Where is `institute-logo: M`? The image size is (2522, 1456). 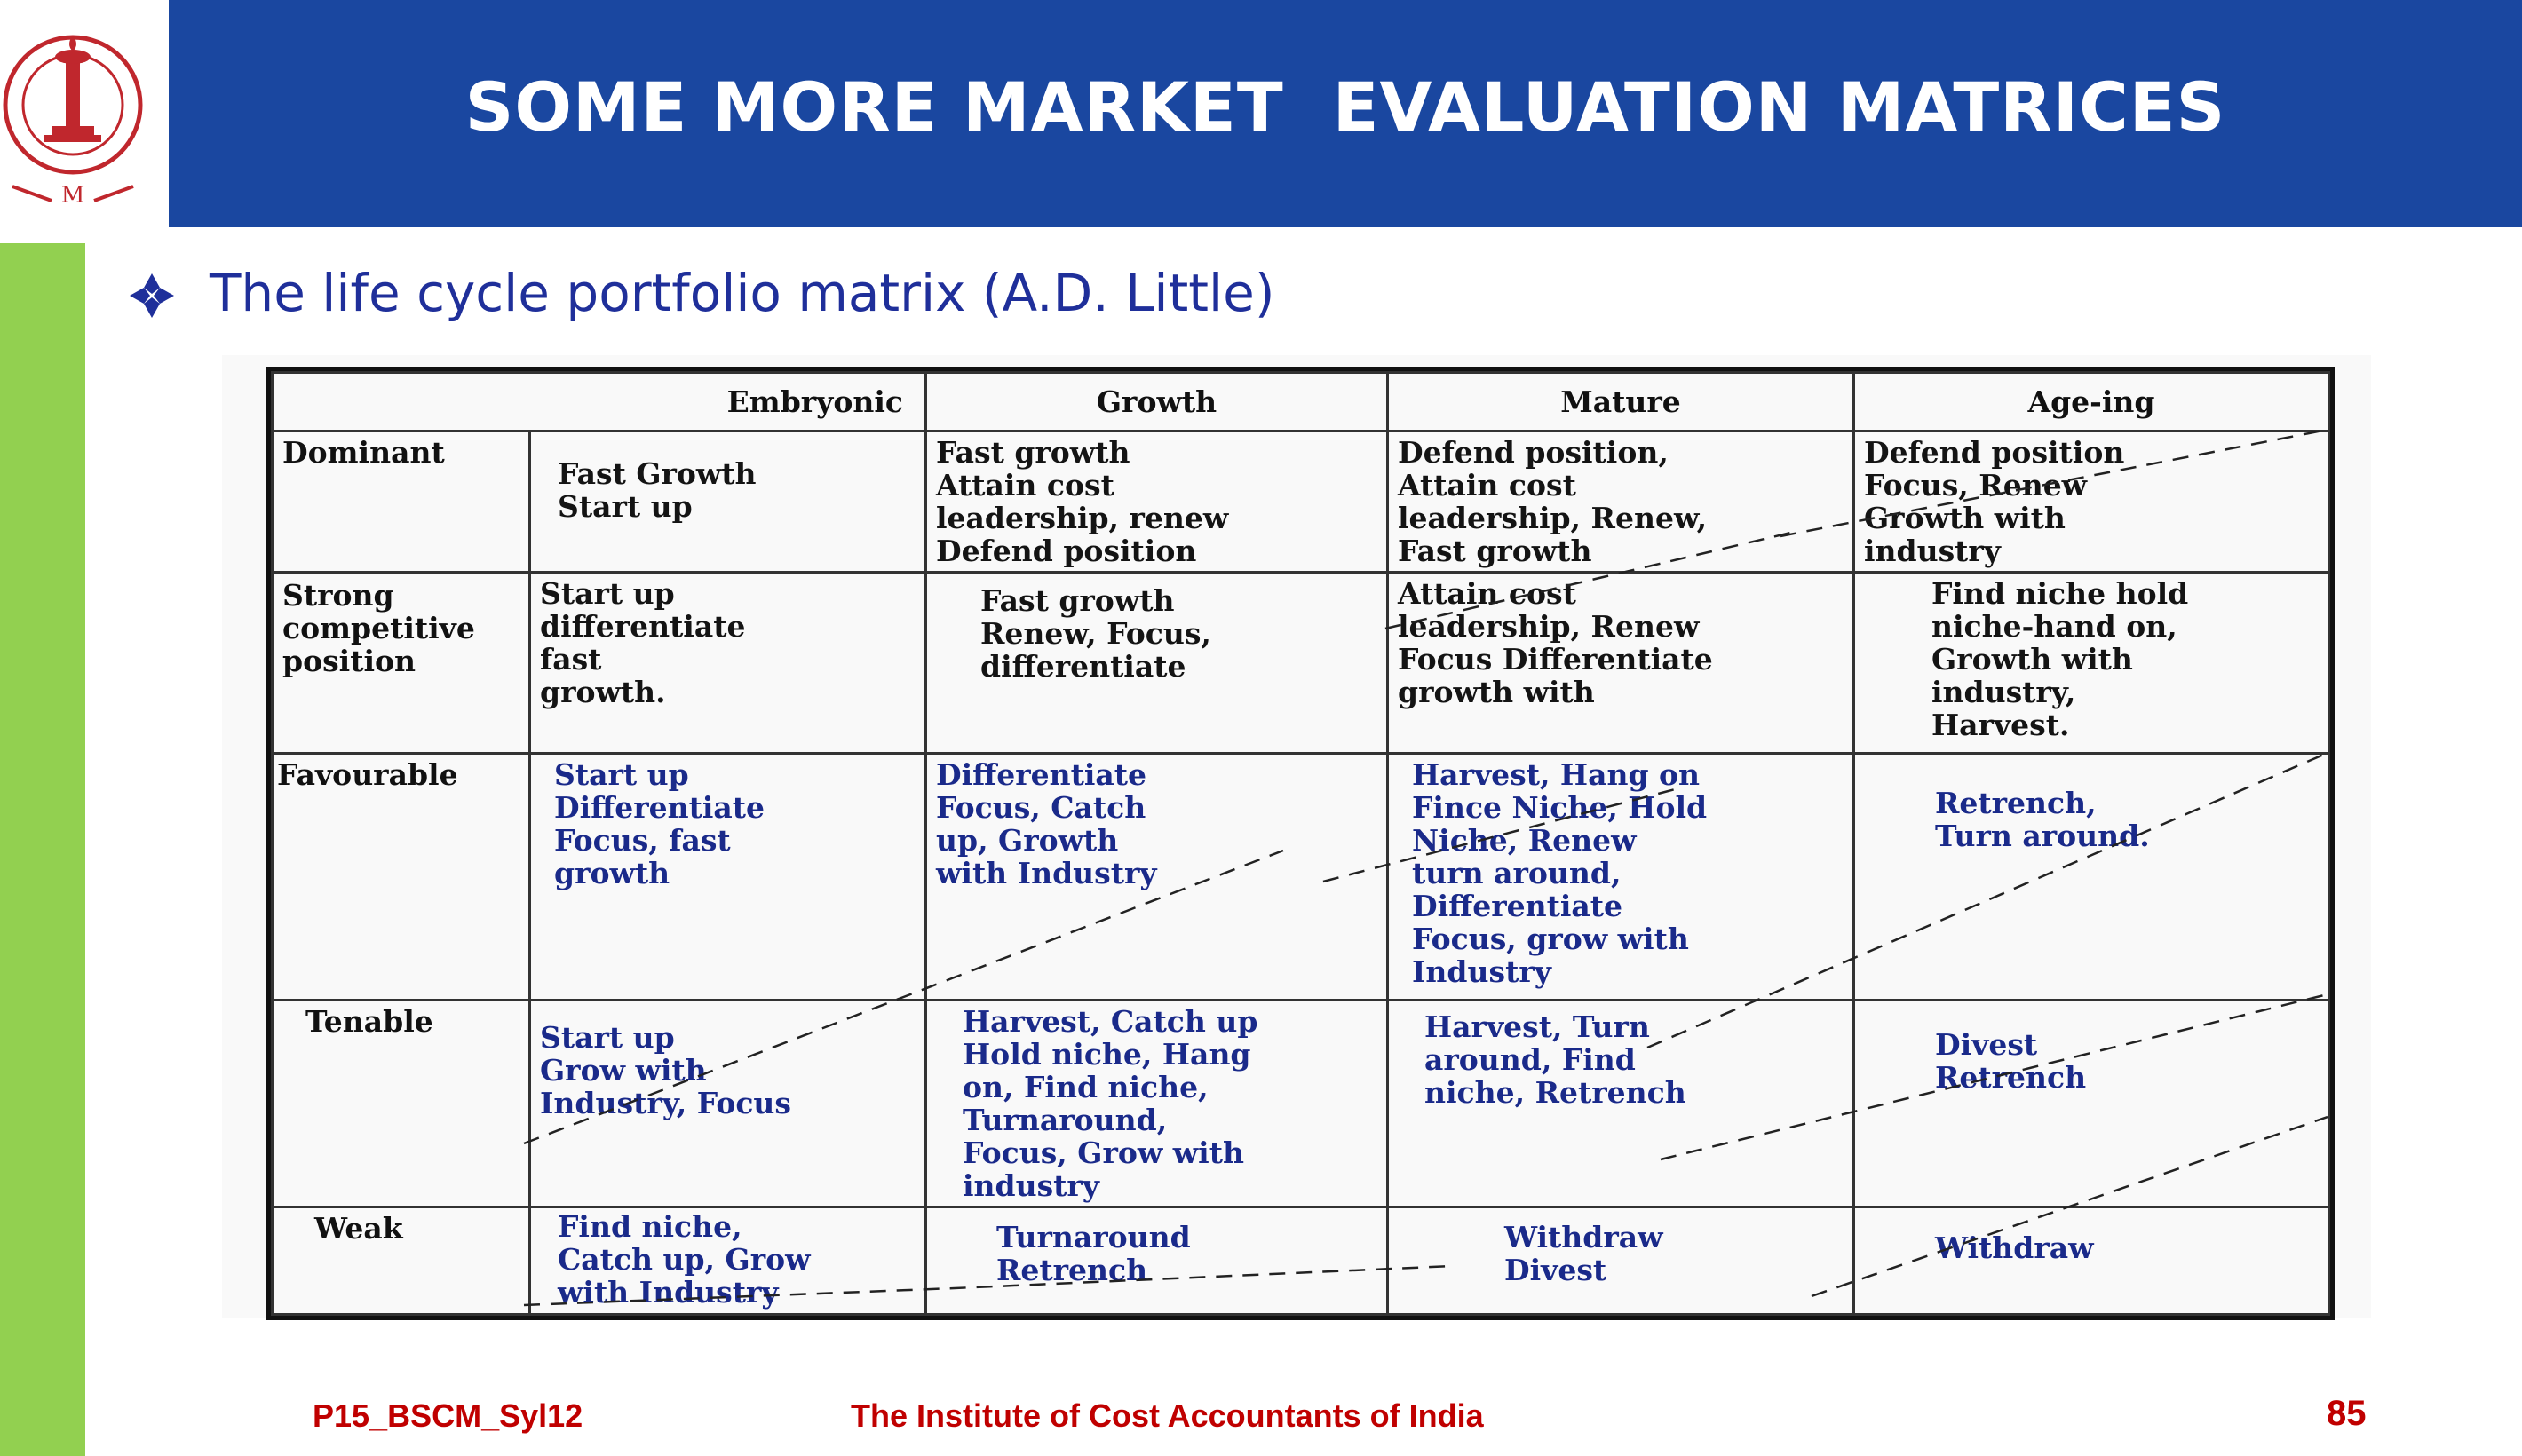 institute-logo: M is located at coordinates (84, 113).